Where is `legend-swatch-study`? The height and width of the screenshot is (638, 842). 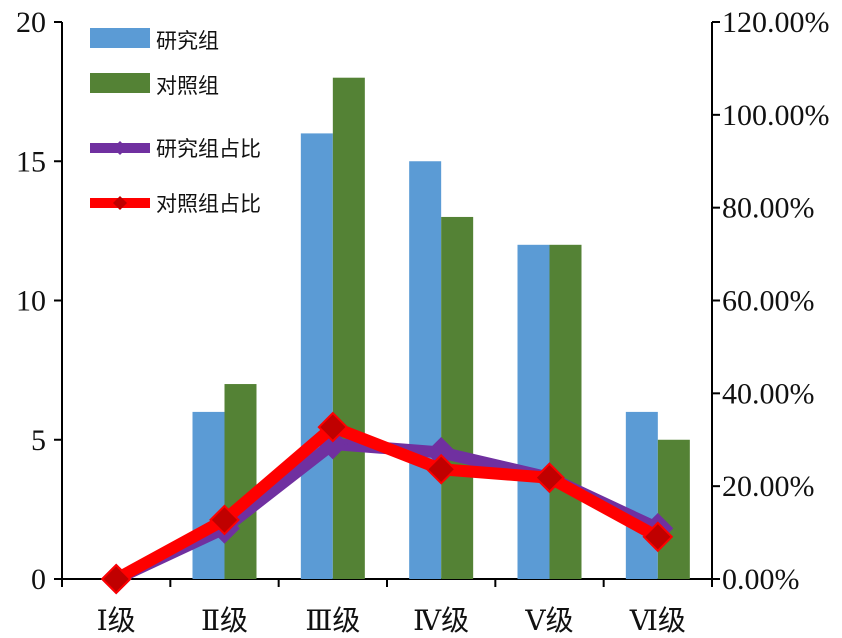 legend-swatch-study is located at coordinates (120, 38).